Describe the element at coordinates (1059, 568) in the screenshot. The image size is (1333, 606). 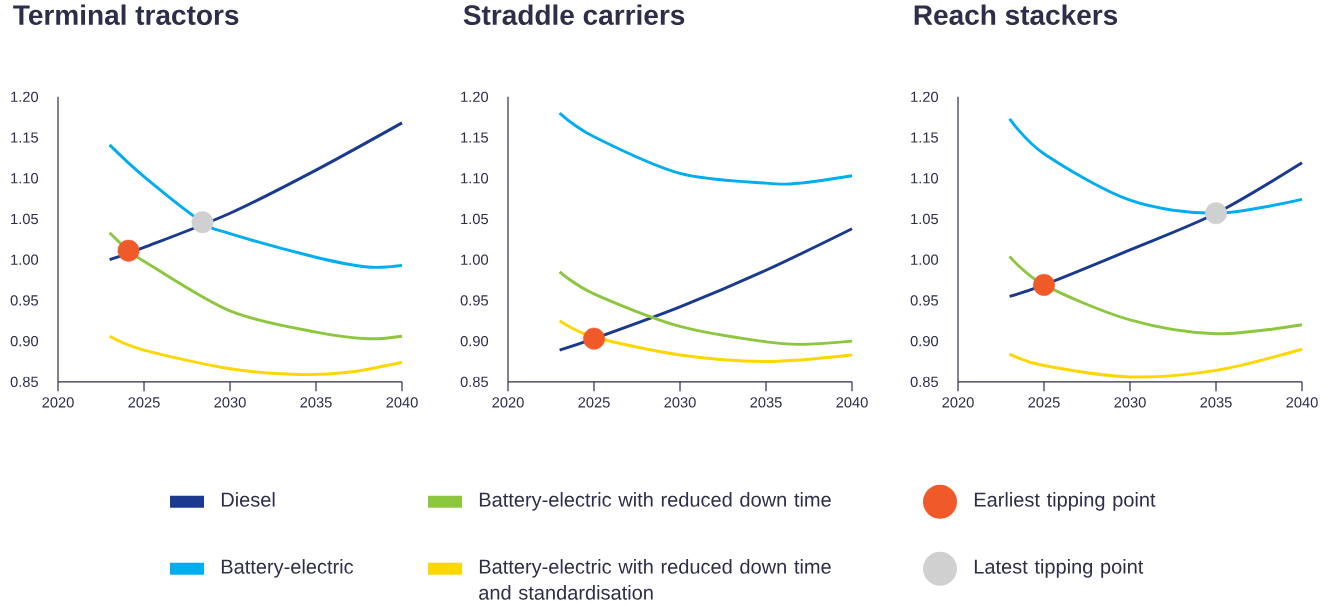
I see `legend-label: Latest tipping point` at that location.